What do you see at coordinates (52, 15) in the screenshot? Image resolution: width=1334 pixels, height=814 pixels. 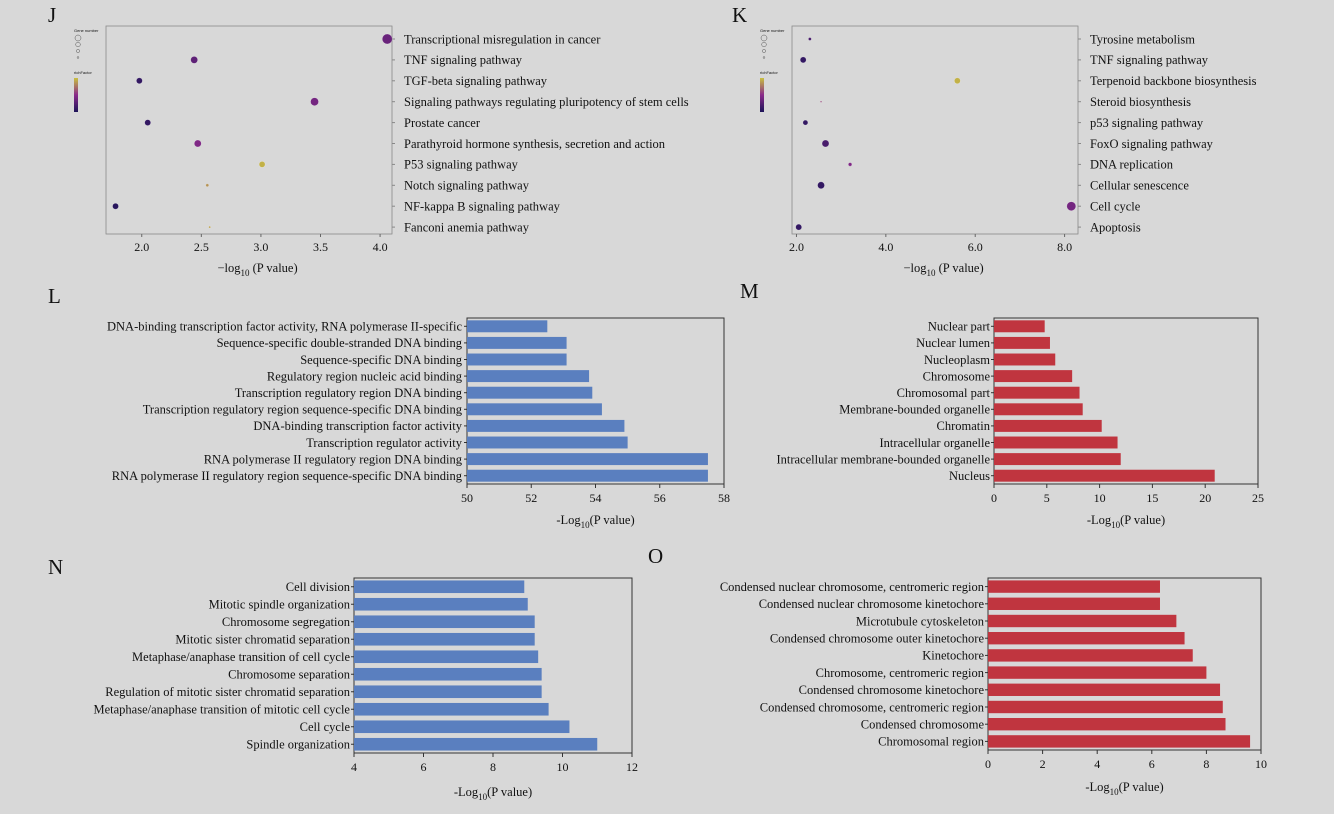 I see `panel-label: J` at bounding box center [52, 15].